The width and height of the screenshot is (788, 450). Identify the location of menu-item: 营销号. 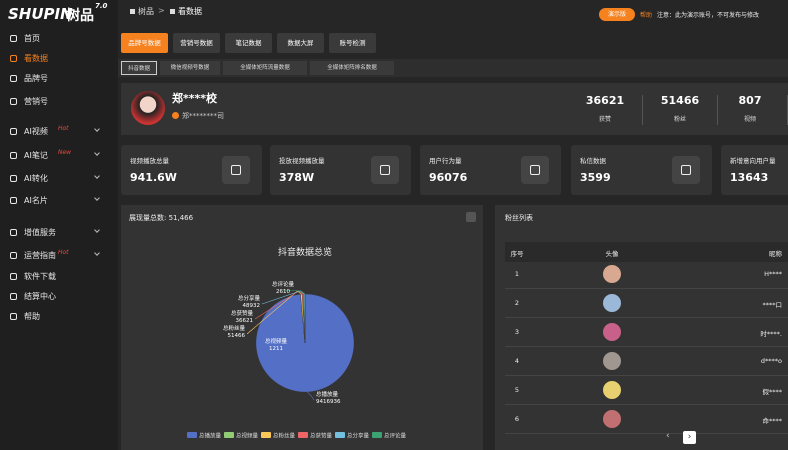
(36, 101).